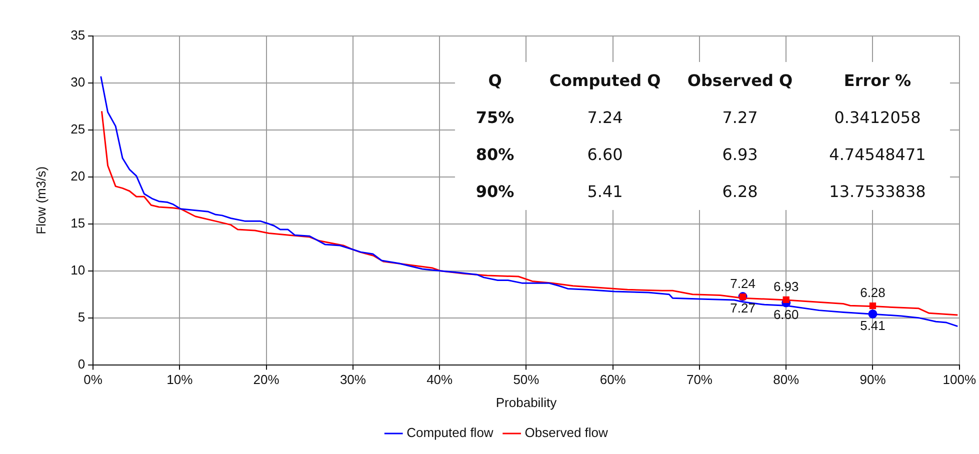 This screenshot has height=454, width=979. I want to click on data-label: 5.41, so click(873, 326).